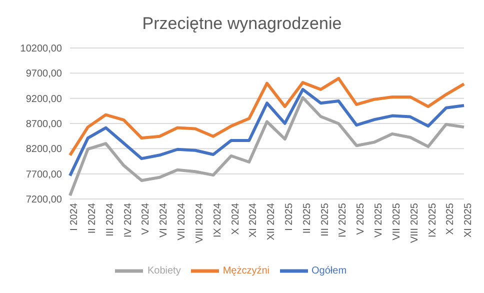 This screenshot has width=484, height=293. Describe the element at coordinates (74, 216) in the screenshot. I see `x-tick-label: I 2024` at that location.